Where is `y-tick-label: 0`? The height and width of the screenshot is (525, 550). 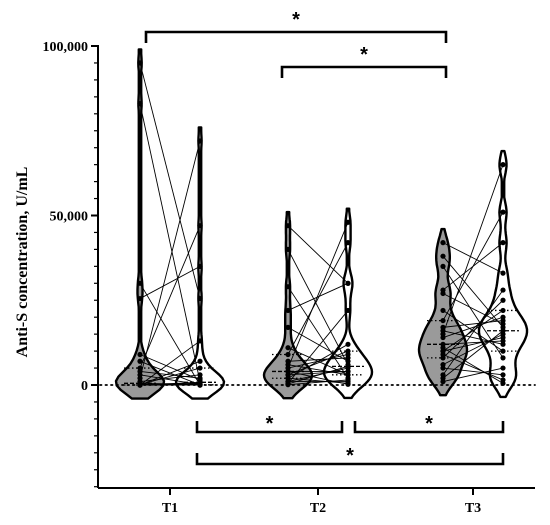
y-tick-label: 0 is located at coordinates (84, 386).